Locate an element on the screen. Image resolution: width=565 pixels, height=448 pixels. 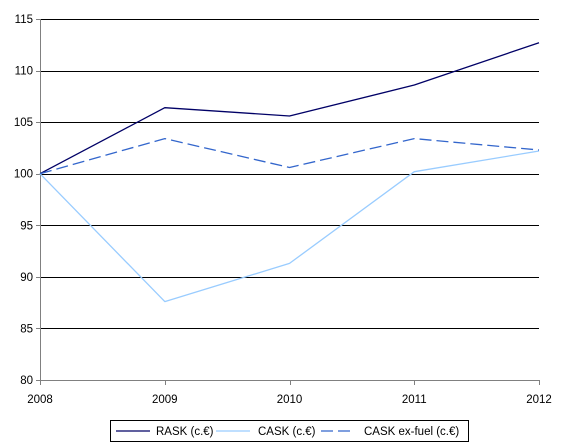
legend-box is located at coordinates (289, 431).